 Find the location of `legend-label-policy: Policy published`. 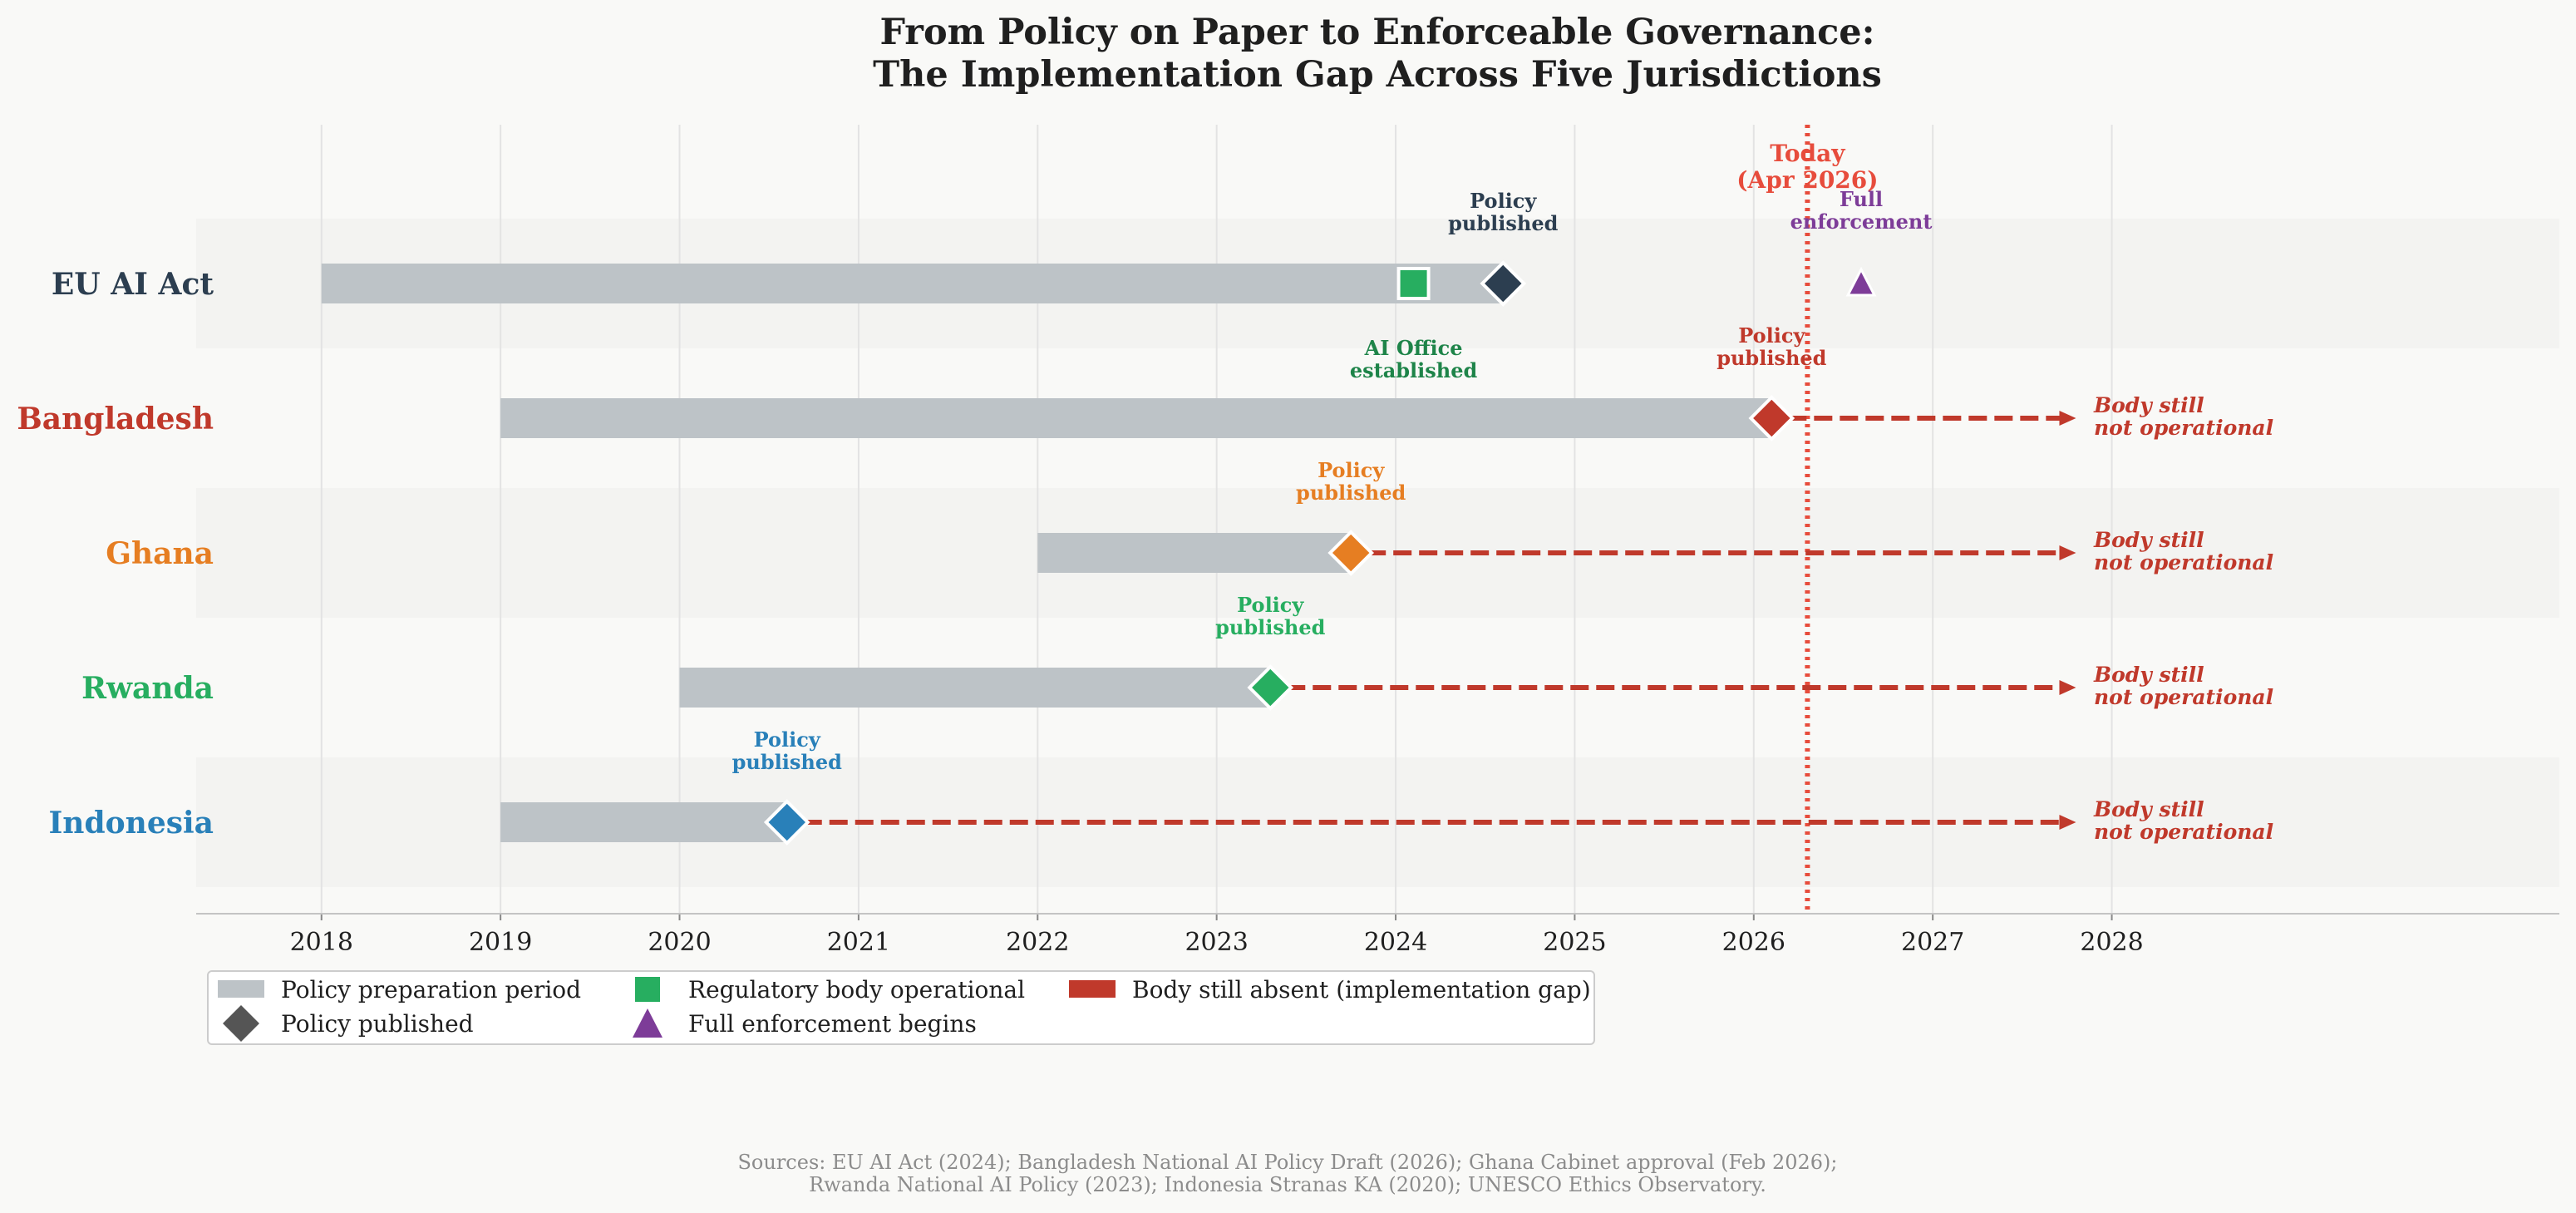

legend-label-policy: Policy published is located at coordinates (377, 1024).